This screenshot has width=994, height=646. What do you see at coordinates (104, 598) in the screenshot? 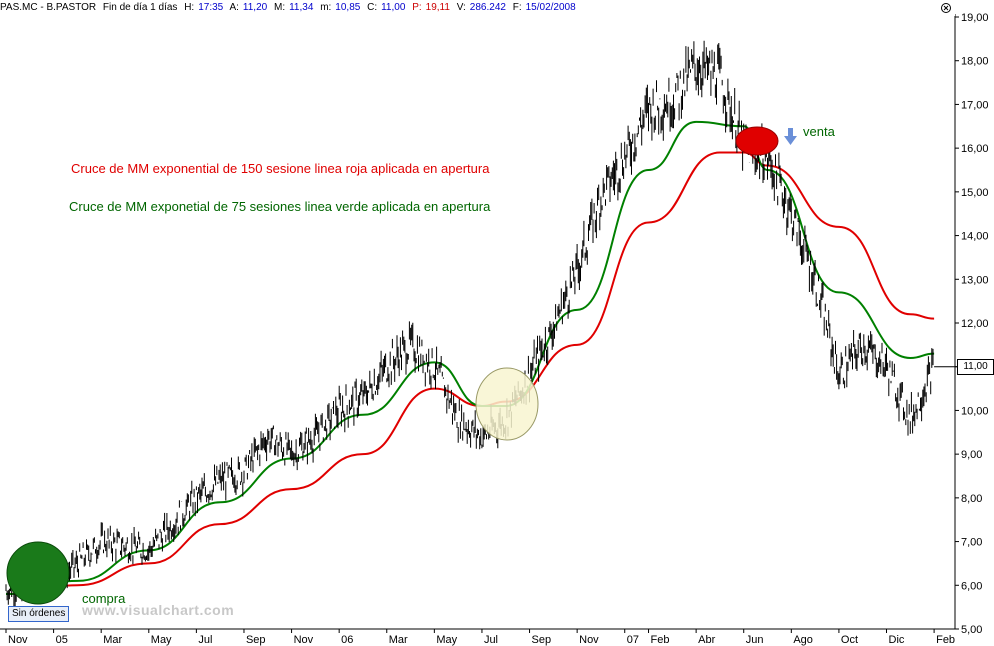
I see `buy-label: compra` at bounding box center [104, 598].